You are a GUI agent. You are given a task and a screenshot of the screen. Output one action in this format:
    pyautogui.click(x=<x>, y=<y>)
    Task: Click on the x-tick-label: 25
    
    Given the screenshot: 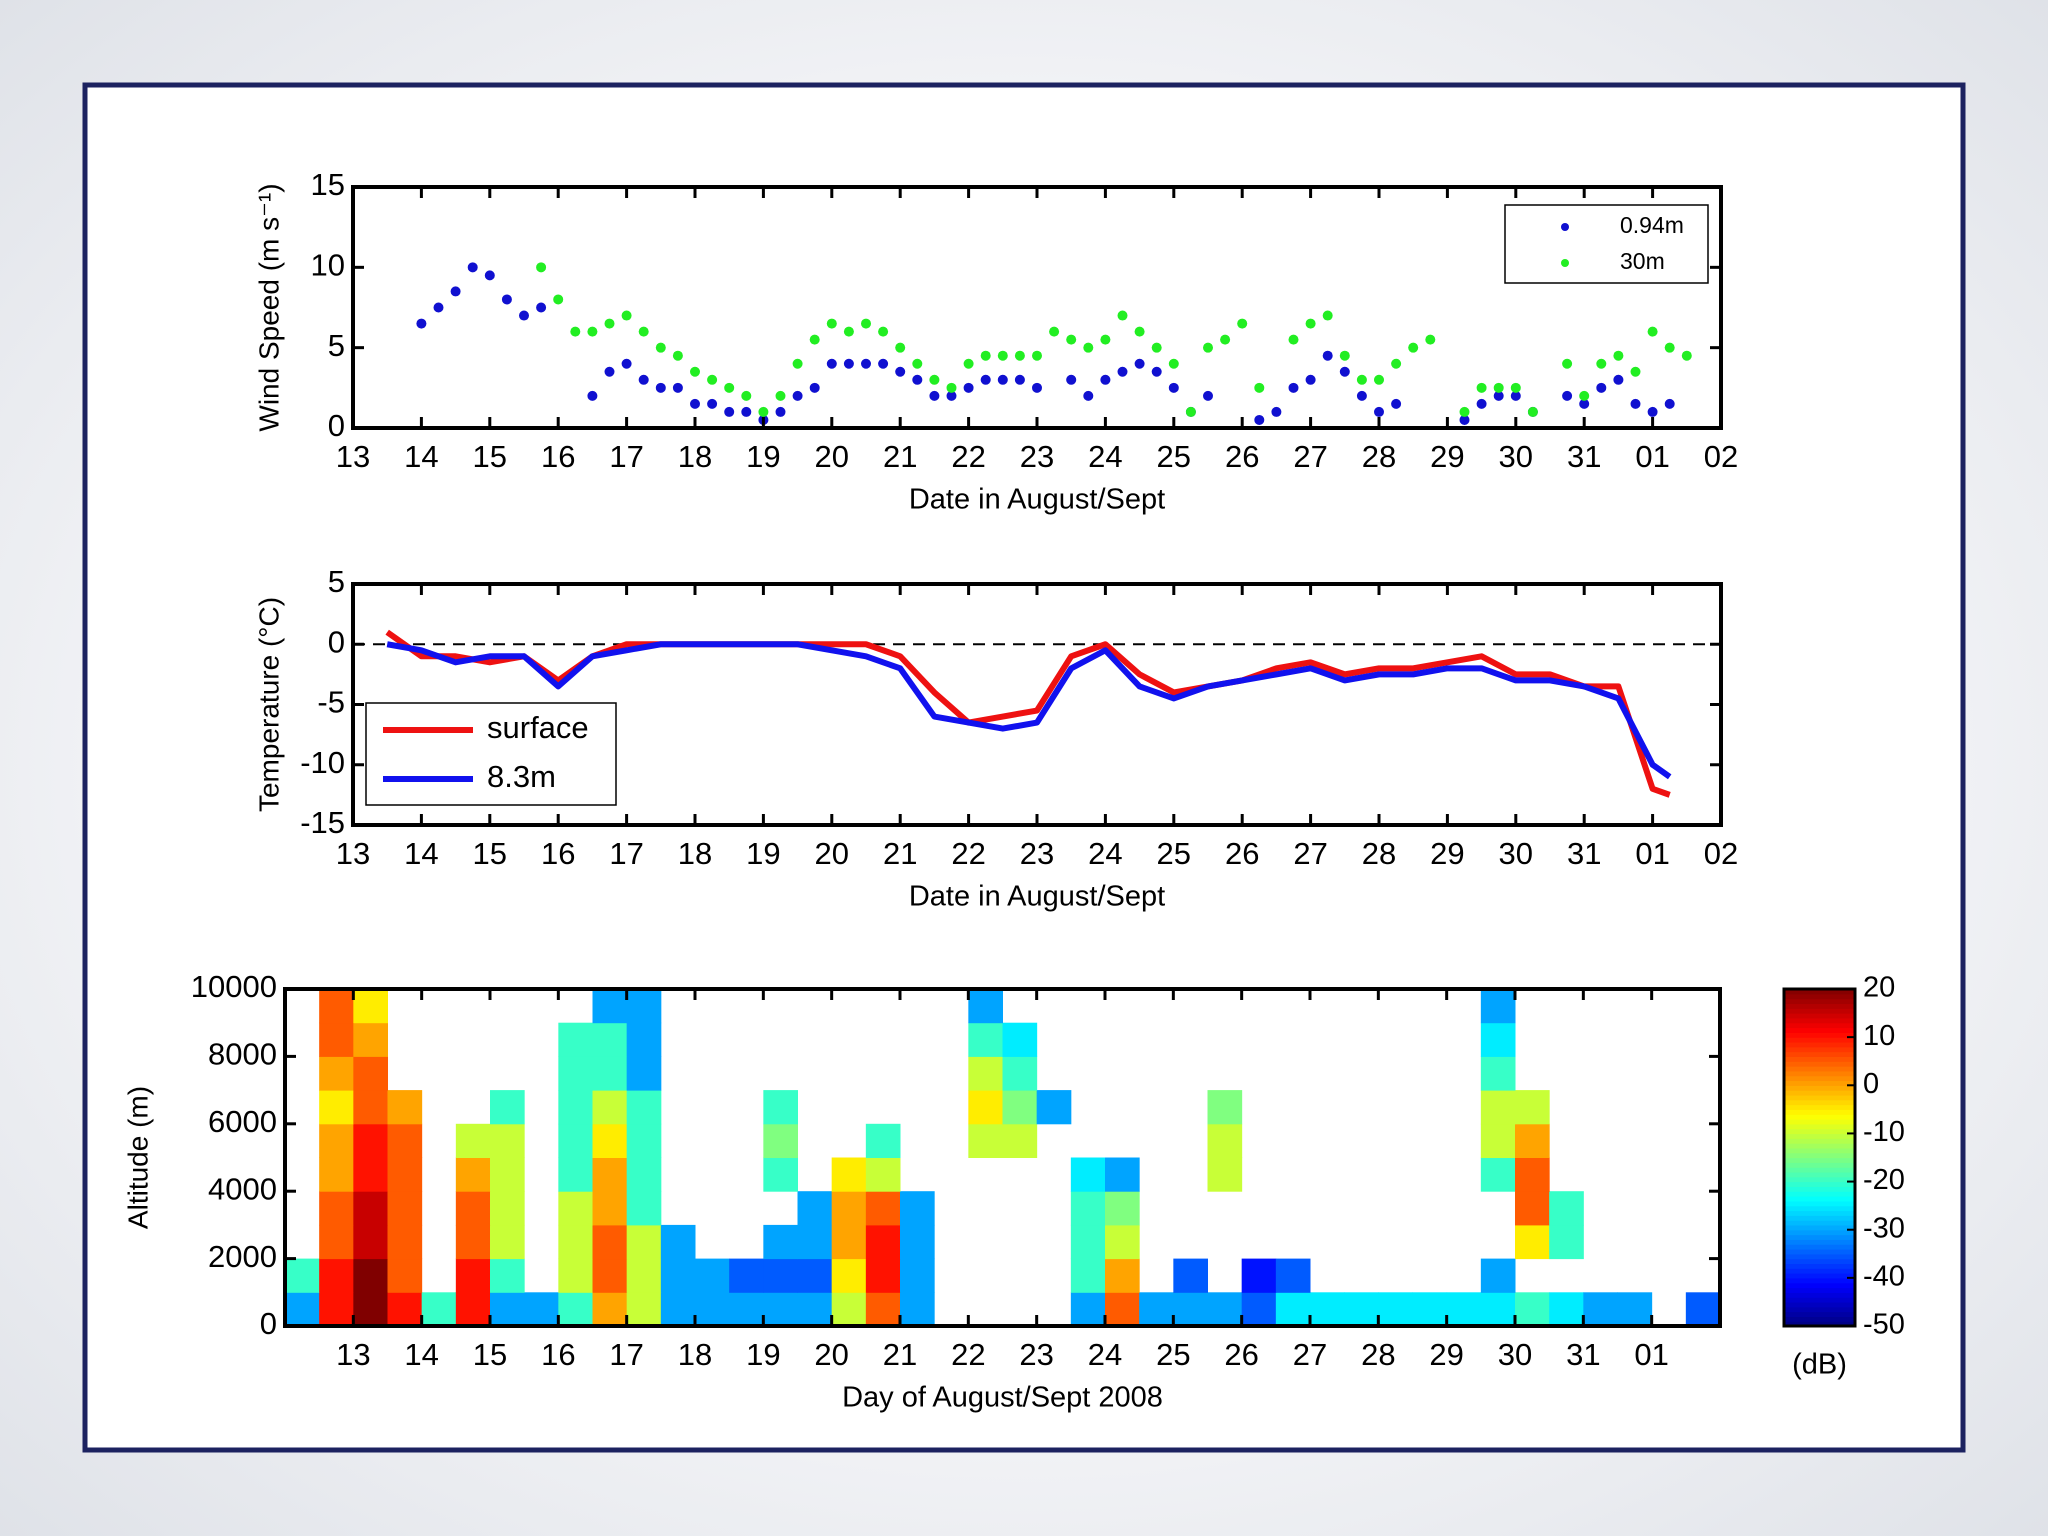 What is the action you would take?
    pyautogui.click(x=1174, y=456)
    